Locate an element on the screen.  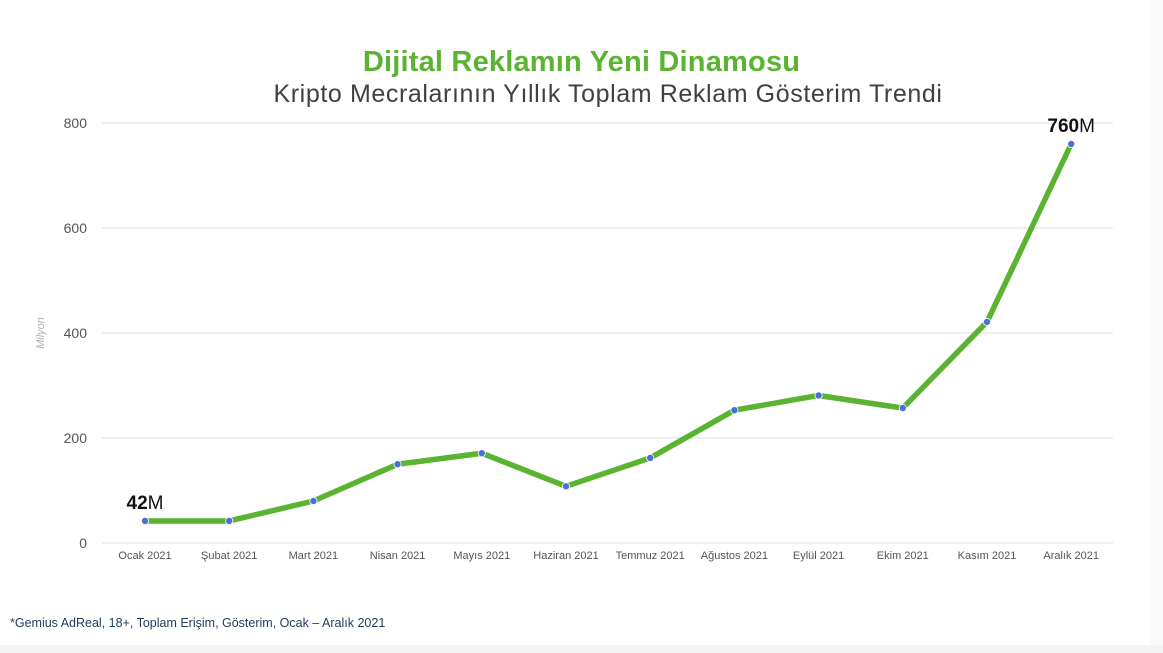
annotation-value: 42 is located at coordinates (137, 503).